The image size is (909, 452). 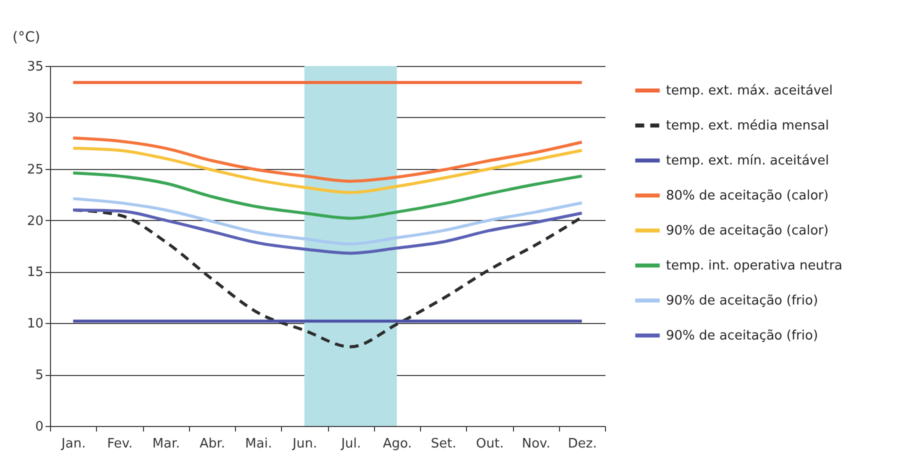 I want to click on y-tick-label: 0, so click(x=39, y=427).